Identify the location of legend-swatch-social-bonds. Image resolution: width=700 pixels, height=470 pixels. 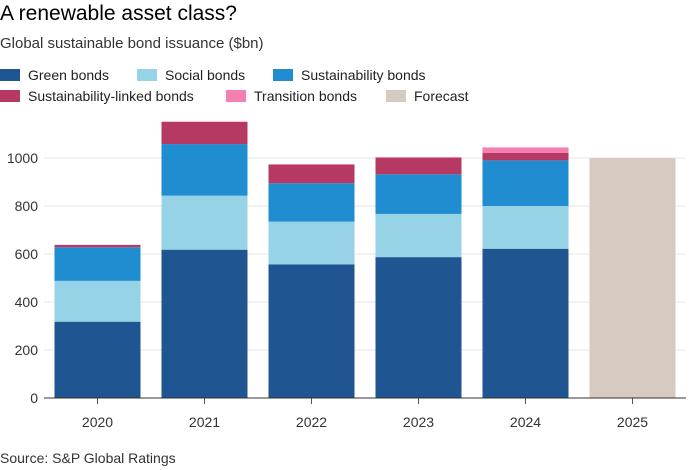
(147, 75).